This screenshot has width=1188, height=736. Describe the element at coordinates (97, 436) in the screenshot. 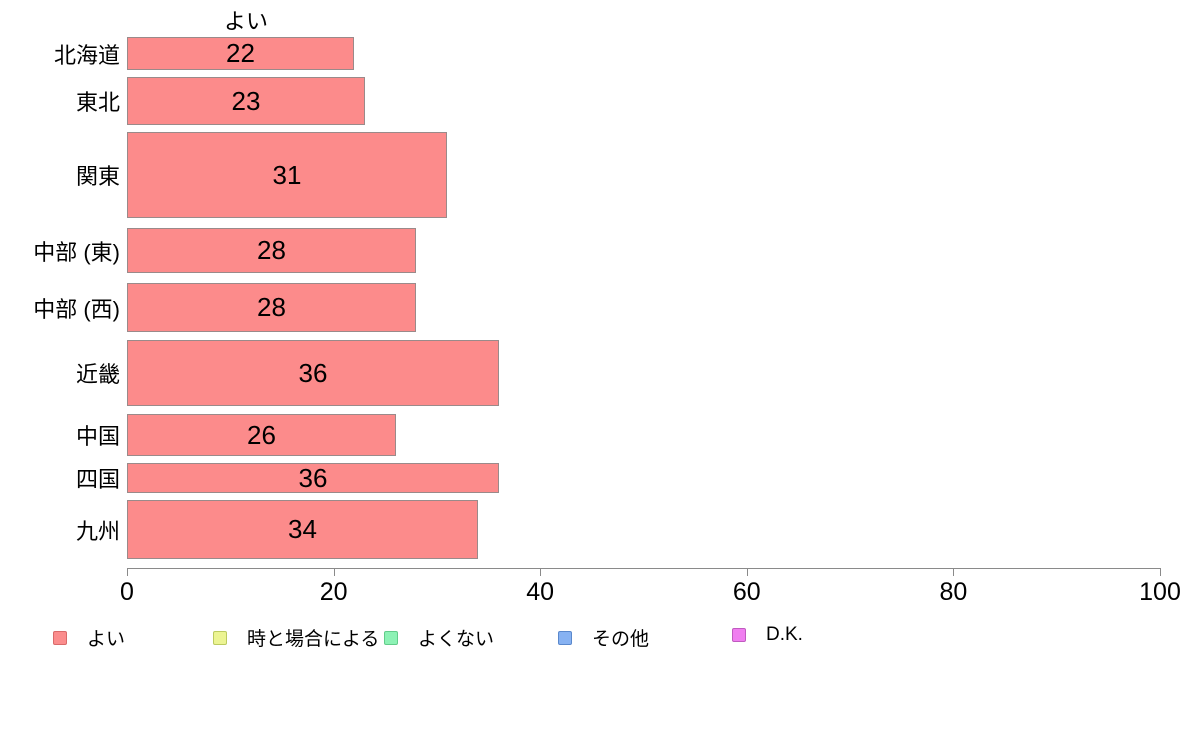

I see `category-label: 中国` at that location.